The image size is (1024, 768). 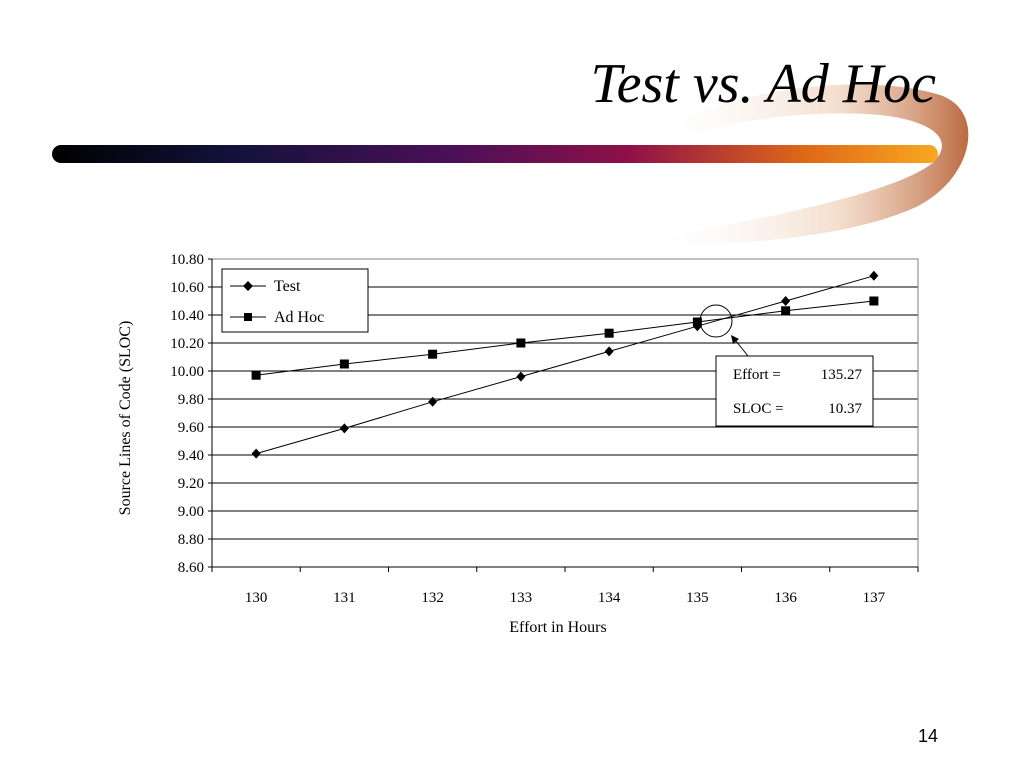 I want to click on callout-sloc-value: 10.37, so click(x=845, y=409).